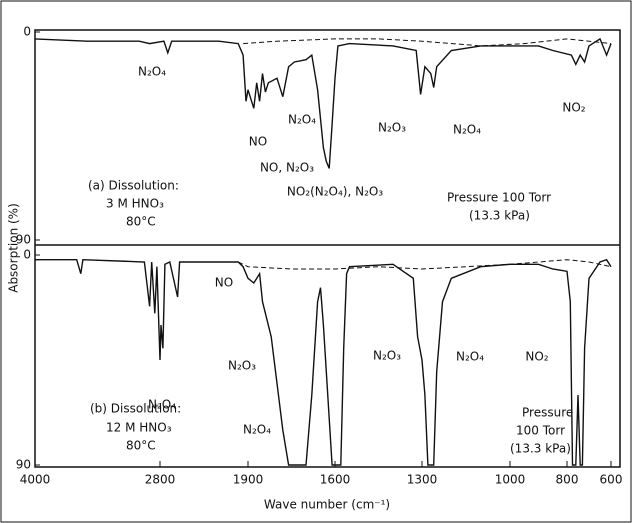 The image size is (632, 523). I want to click on annotation: Pressure 100 Torr, so click(499, 198).